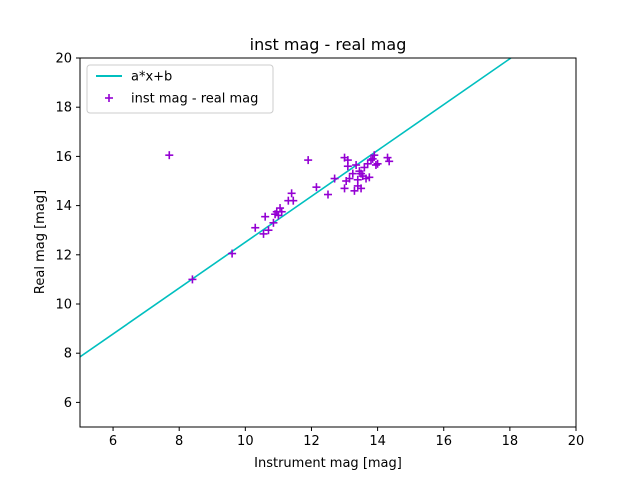 Image resolution: width=640 pixels, height=480 pixels. Describe the element at coordinates (346, 438) in the screenshot. I see `x-axis-ticks: 6 8 10 12 14 16 18 20` at that location.